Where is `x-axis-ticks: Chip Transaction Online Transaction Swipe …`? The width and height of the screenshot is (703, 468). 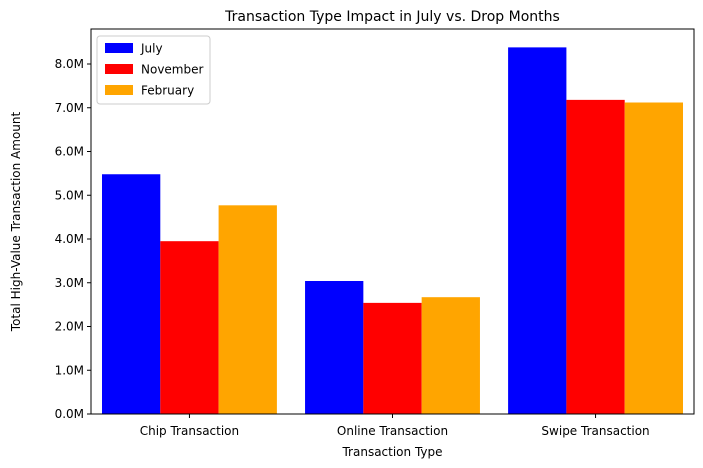
x-axis-ticks: Chip Transaction Online Transaction Swipe … is located at coordinates (395, 426).